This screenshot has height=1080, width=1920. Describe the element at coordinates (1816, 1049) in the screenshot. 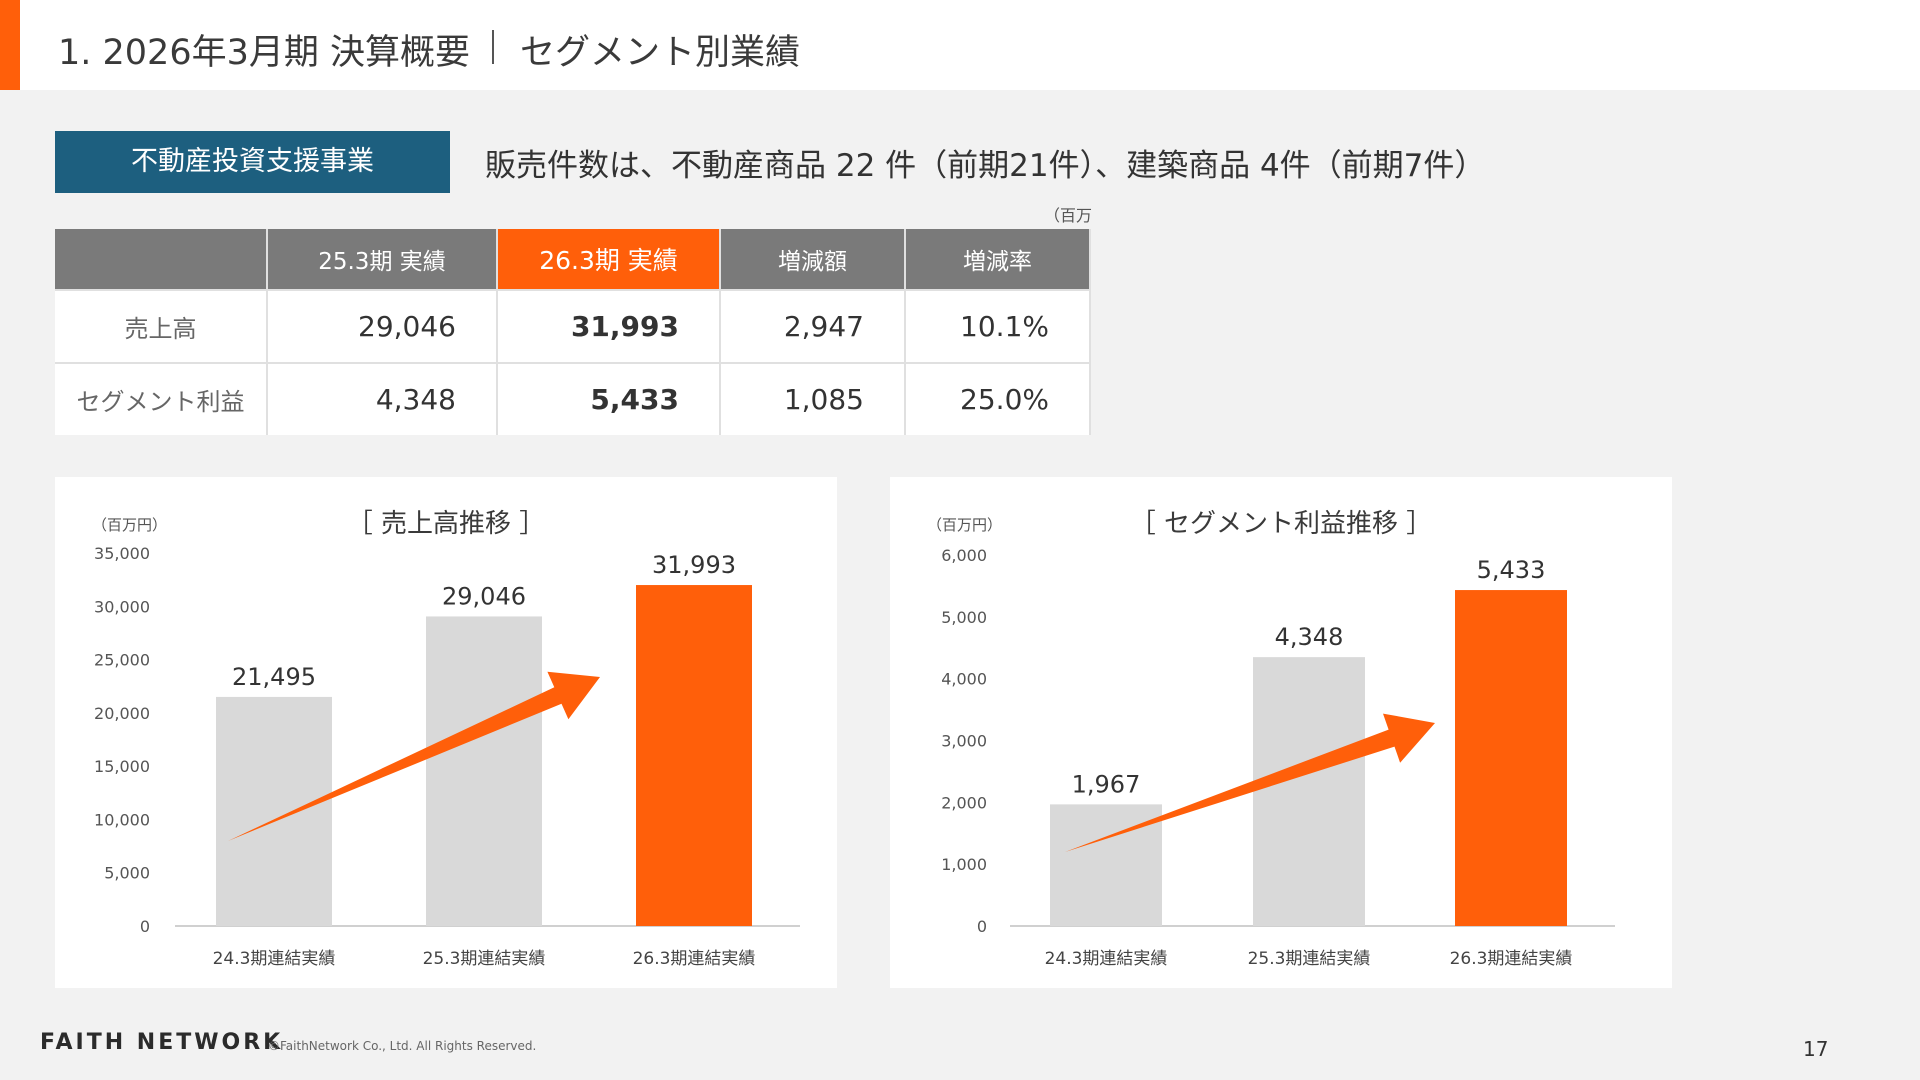

I see `page-number: 17` at that location.